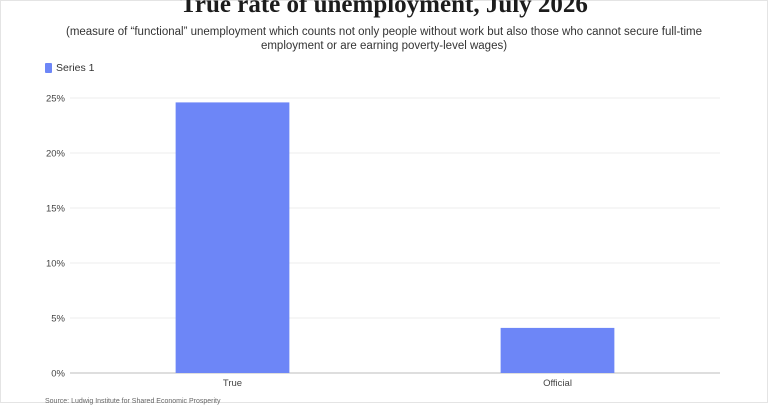 This screenshot has height=405, width=768. Describe the element at coordinates (58, 374) in the screenshot. I see `y-tick-label: 0%` at that location.